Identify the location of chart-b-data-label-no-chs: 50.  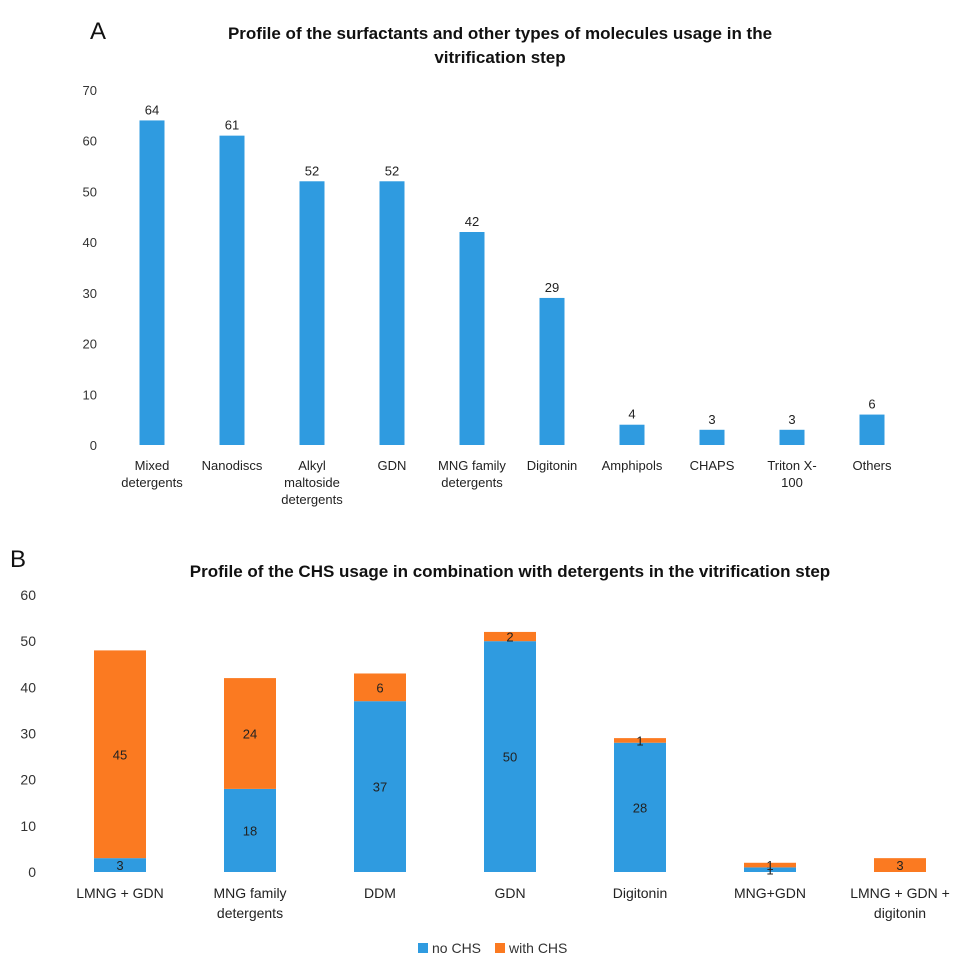
(510, 757).